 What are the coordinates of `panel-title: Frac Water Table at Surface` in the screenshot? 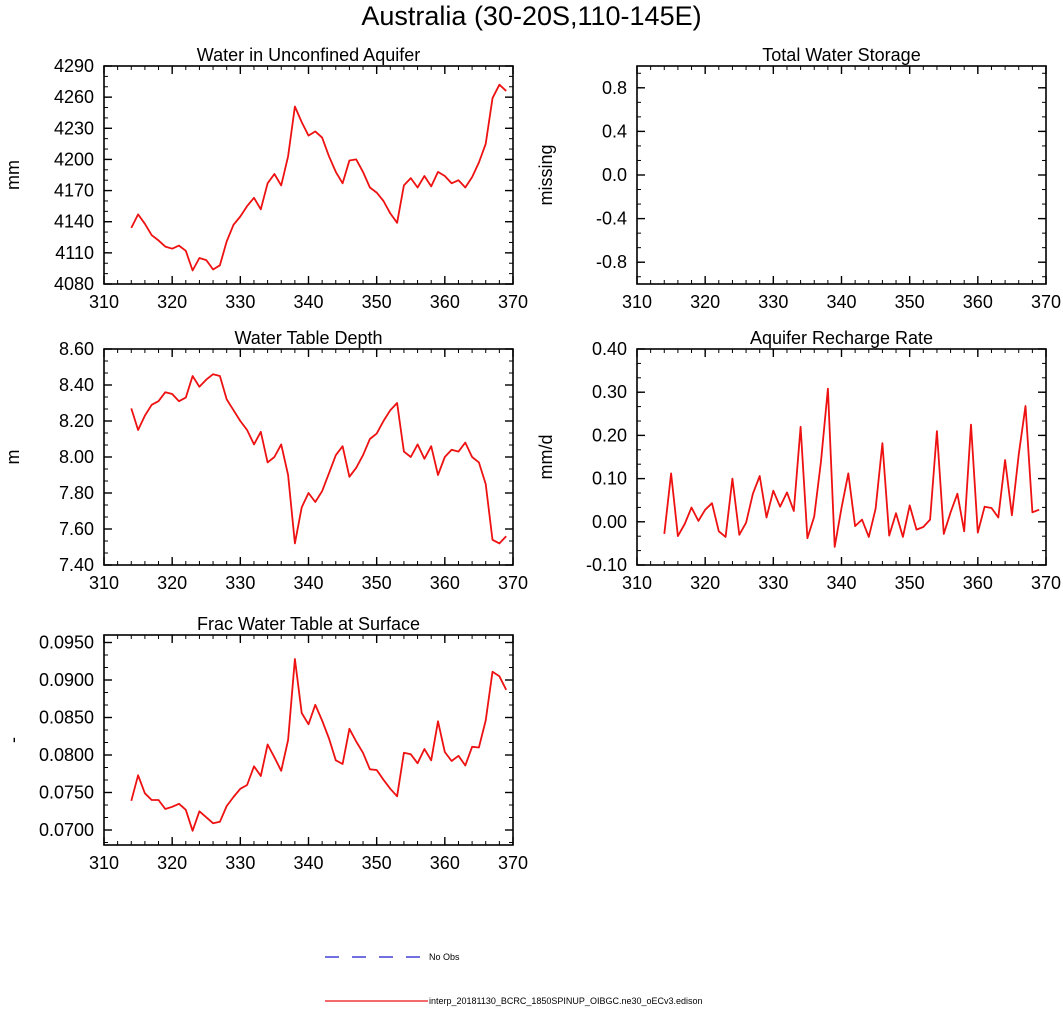 It's located at (308, 624).